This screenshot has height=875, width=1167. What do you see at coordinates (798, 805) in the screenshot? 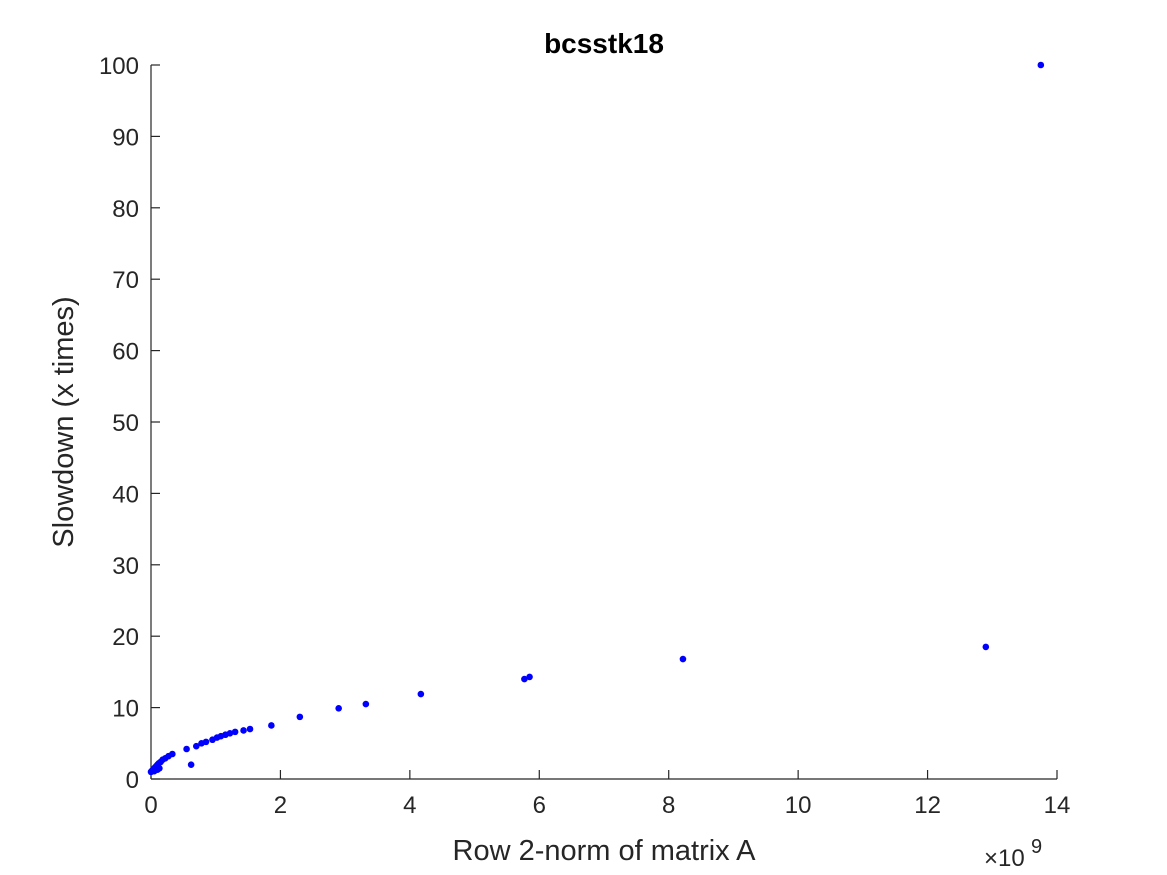
I see `x-tick-label: 10` at bounding box center [798, 805].